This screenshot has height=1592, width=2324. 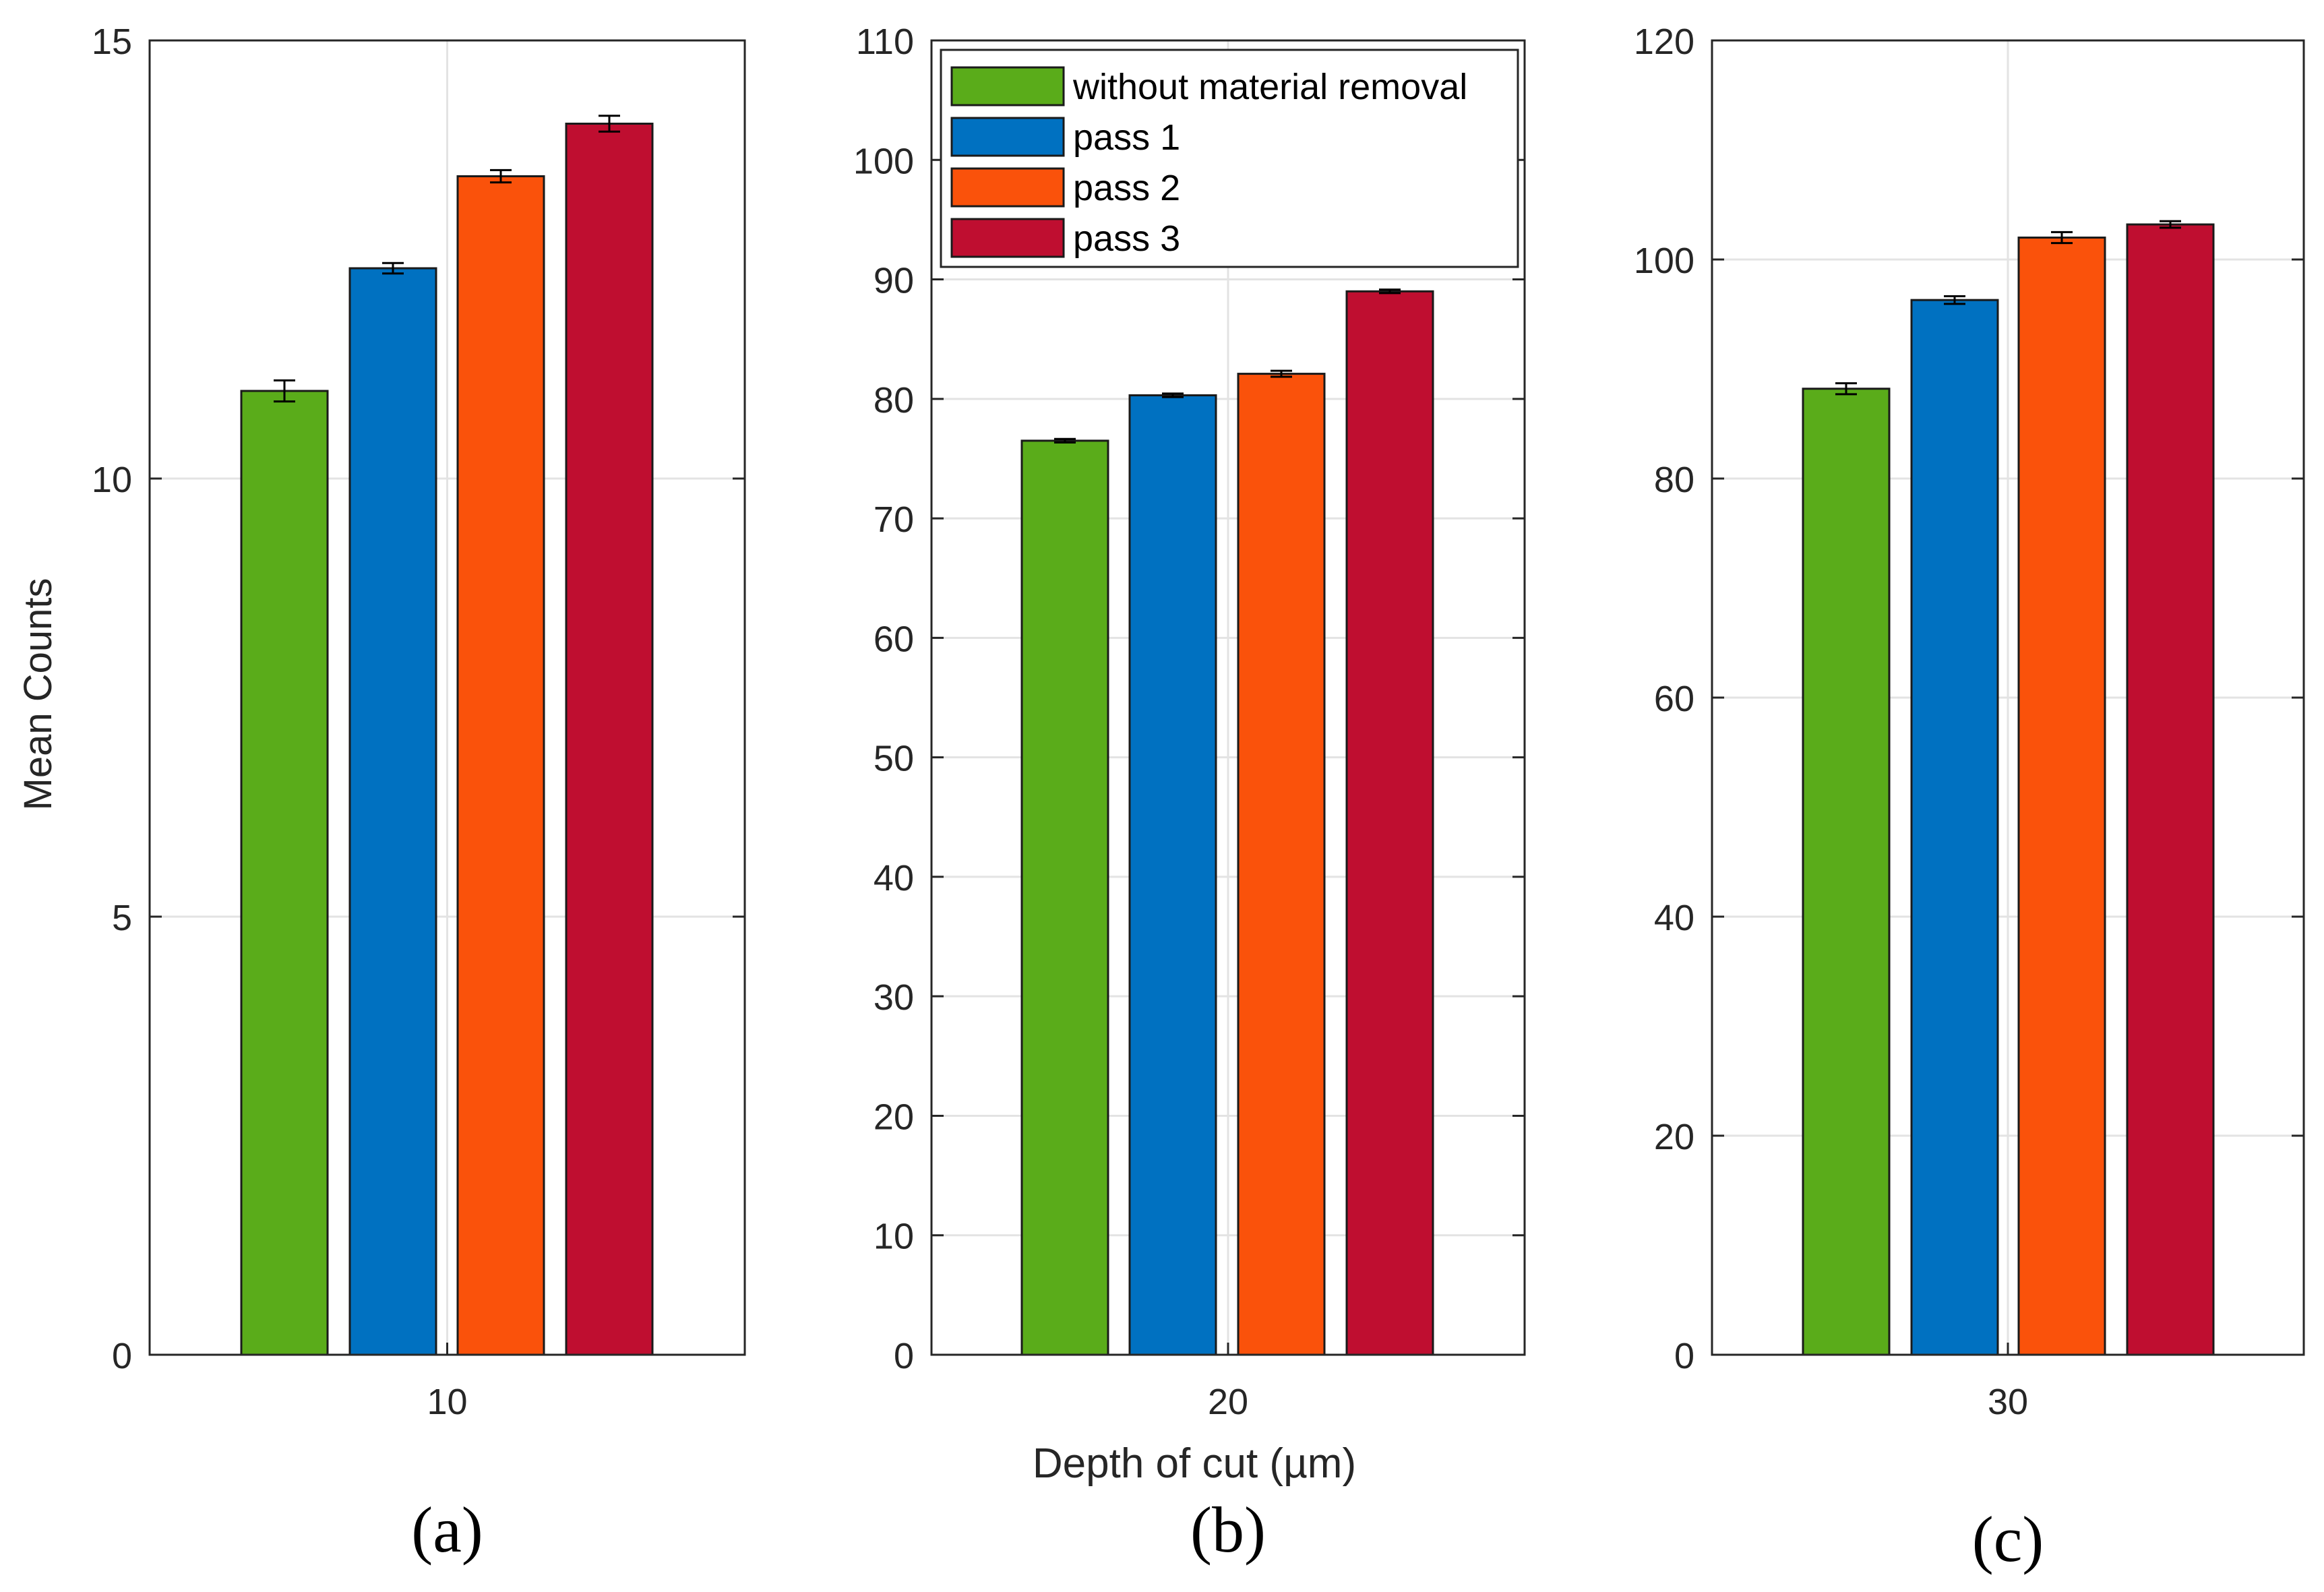 I want to click on x-tick-label: 10, so click(x=447, y=1402).